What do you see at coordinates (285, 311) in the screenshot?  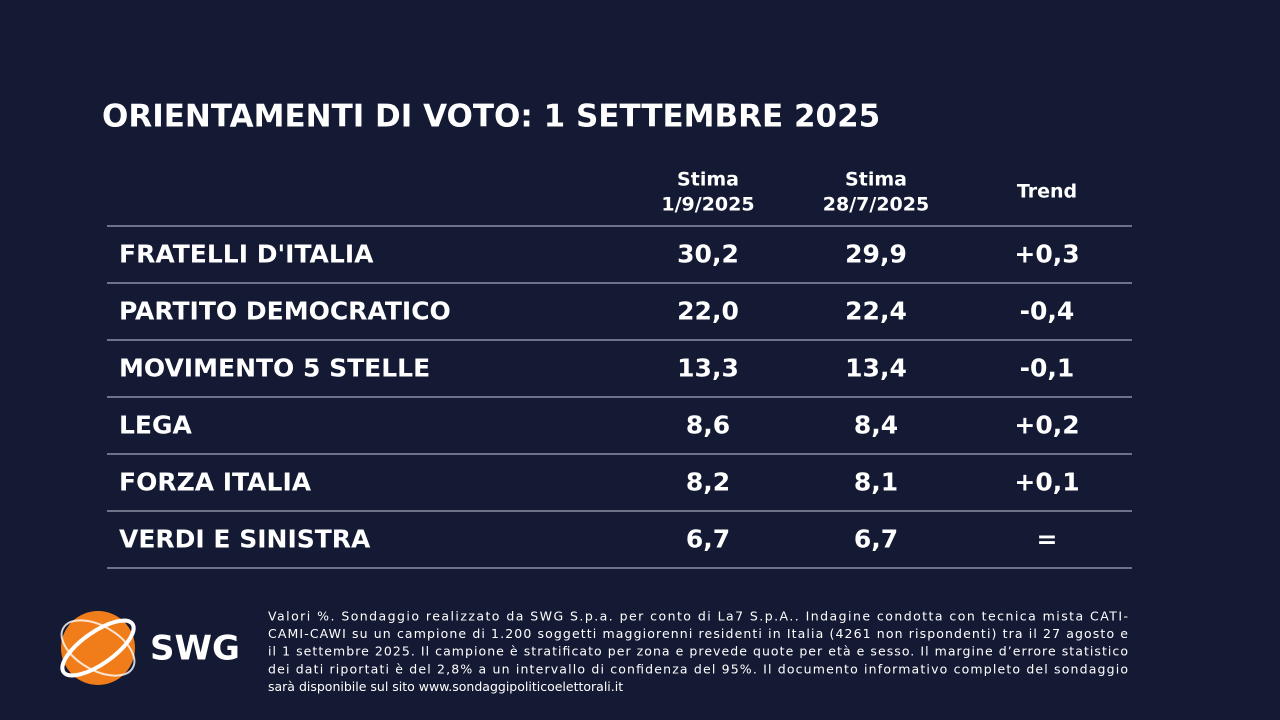 I see `party-name: PARTITO DEMOCRATICO` at bounding box center [285, 311].